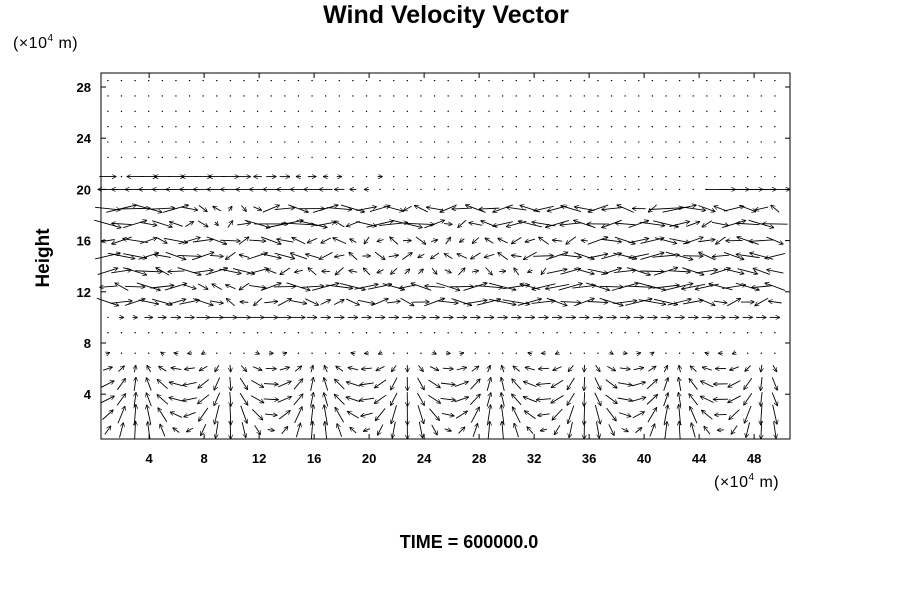 Image resolution: width=900 pixels, height=600 pixels. I want to click on y-tick-label: 12, so click(84, 292).